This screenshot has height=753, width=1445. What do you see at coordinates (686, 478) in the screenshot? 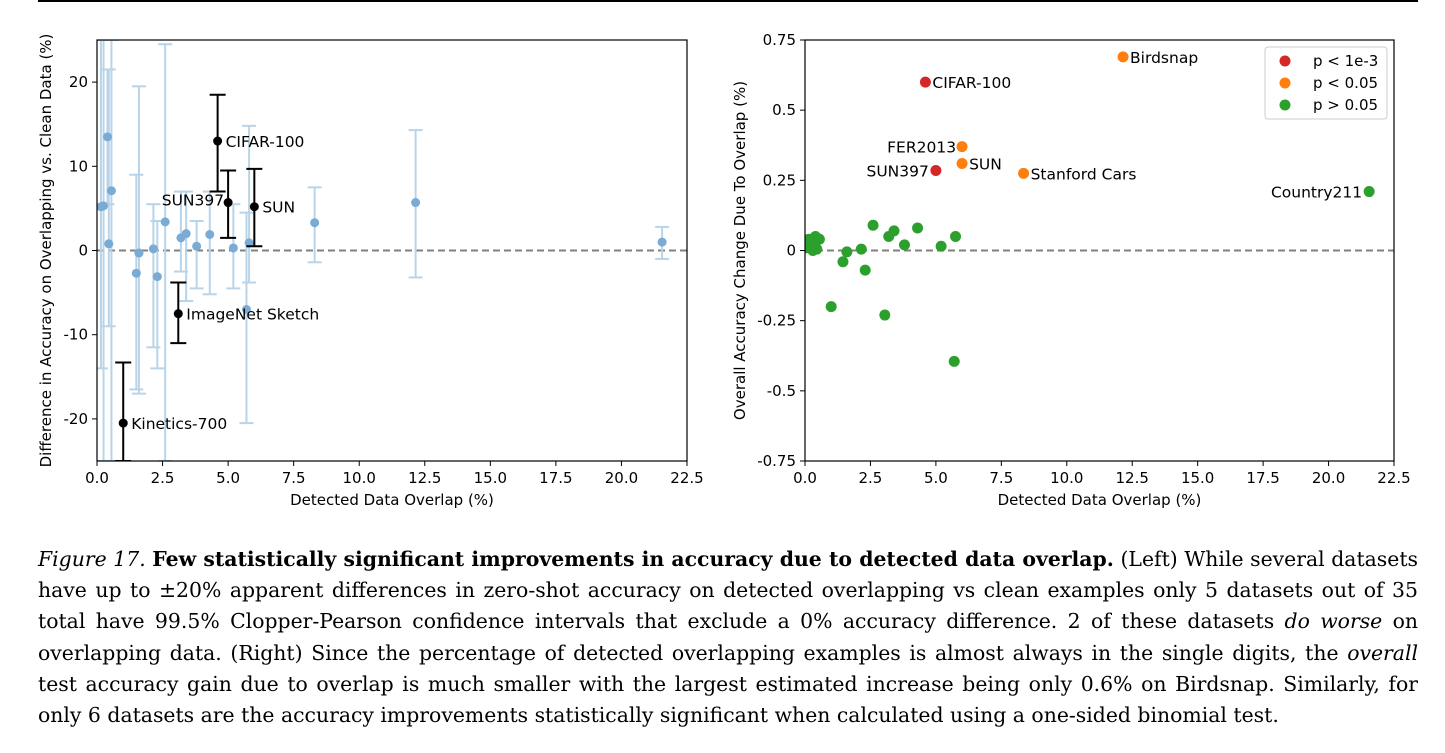
I see `x-tick-label: 22.5` at bounding box center [686, 478].